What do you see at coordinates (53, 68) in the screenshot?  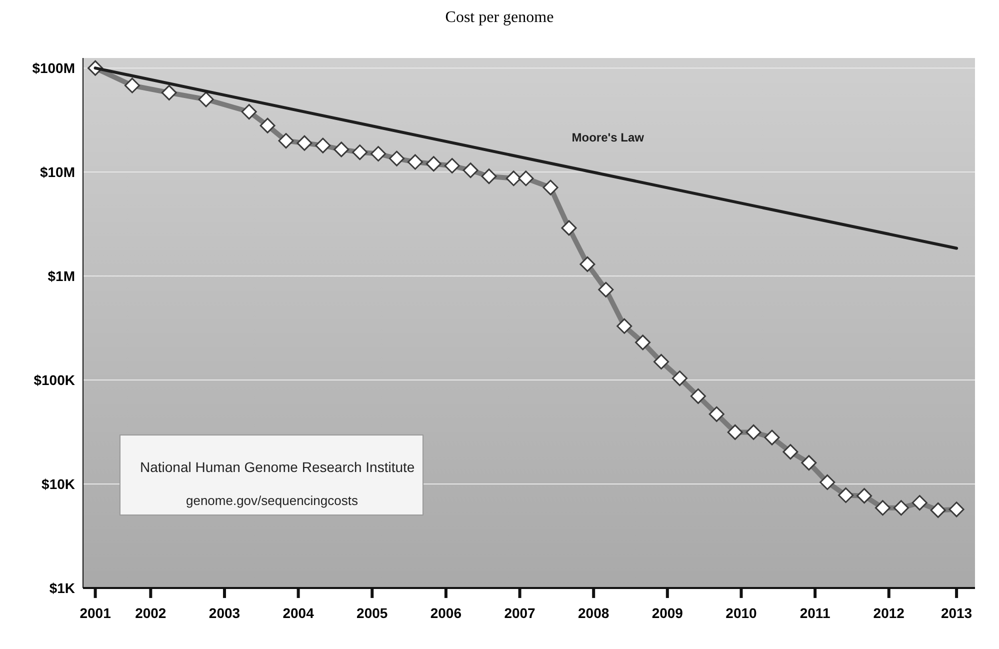 I see `y-tick-label: $100M` at bounding box center [53, 68].